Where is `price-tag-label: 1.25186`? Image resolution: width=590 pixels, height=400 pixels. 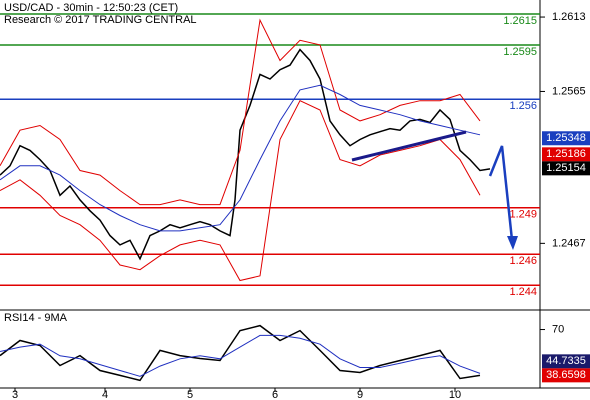 price-tag-label: 1.25186 is located at coordinates (566, 154).